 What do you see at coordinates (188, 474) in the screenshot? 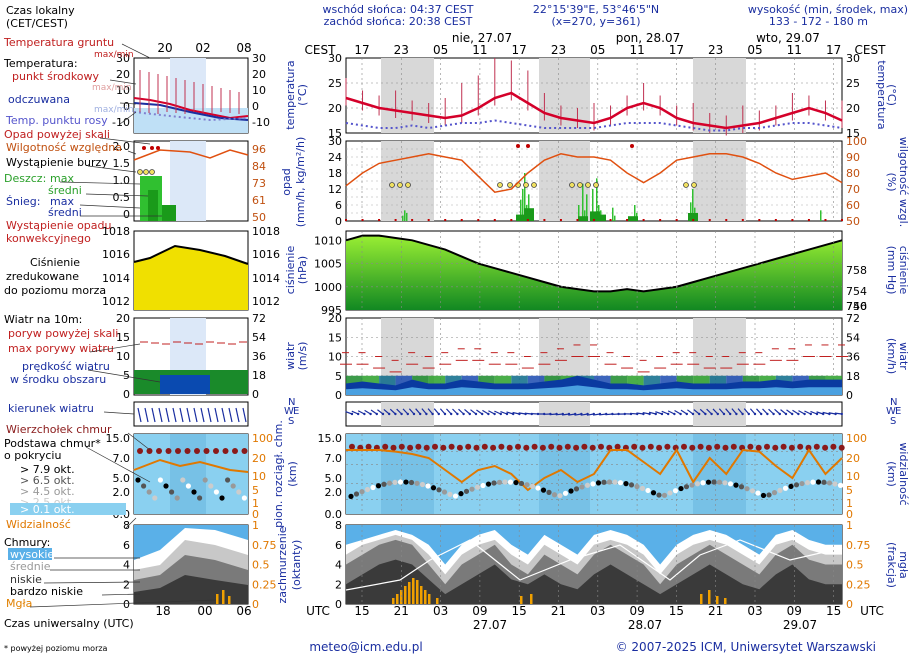
I see `legend-cloud-night` at bounding box center [188, 474].